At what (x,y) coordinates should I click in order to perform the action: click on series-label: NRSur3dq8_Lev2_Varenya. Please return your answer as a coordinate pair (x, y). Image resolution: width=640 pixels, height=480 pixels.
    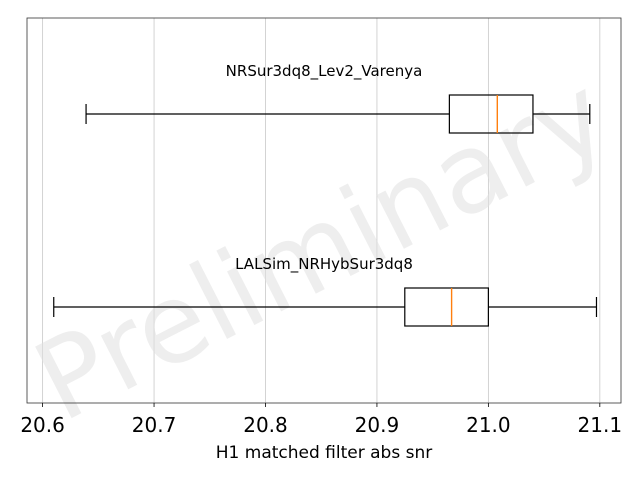
    Looking at the image, I should click on (324, 71).